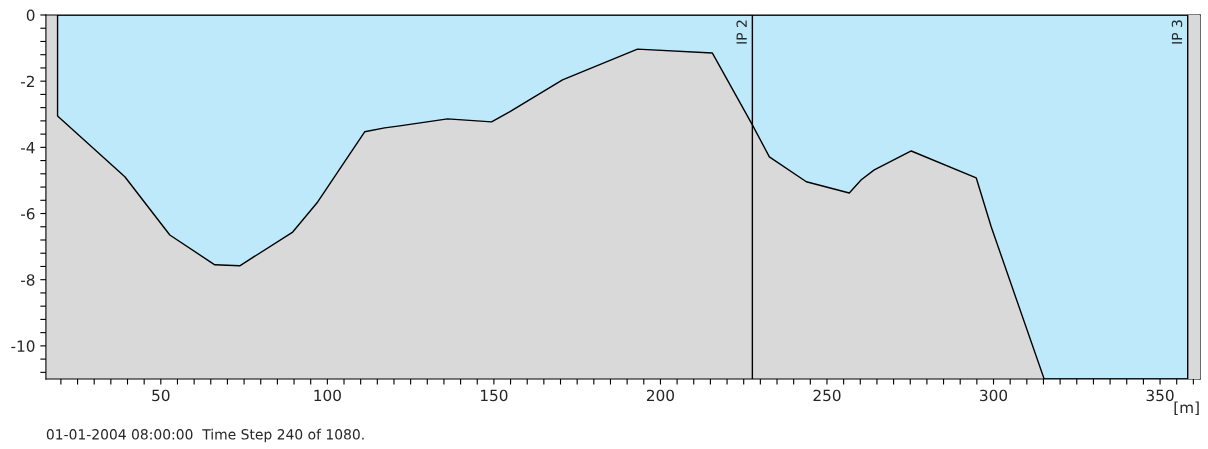  Describe the element at coordinates (994, 395) in the screenshot. I see `x-tick-label: 300` at that location.